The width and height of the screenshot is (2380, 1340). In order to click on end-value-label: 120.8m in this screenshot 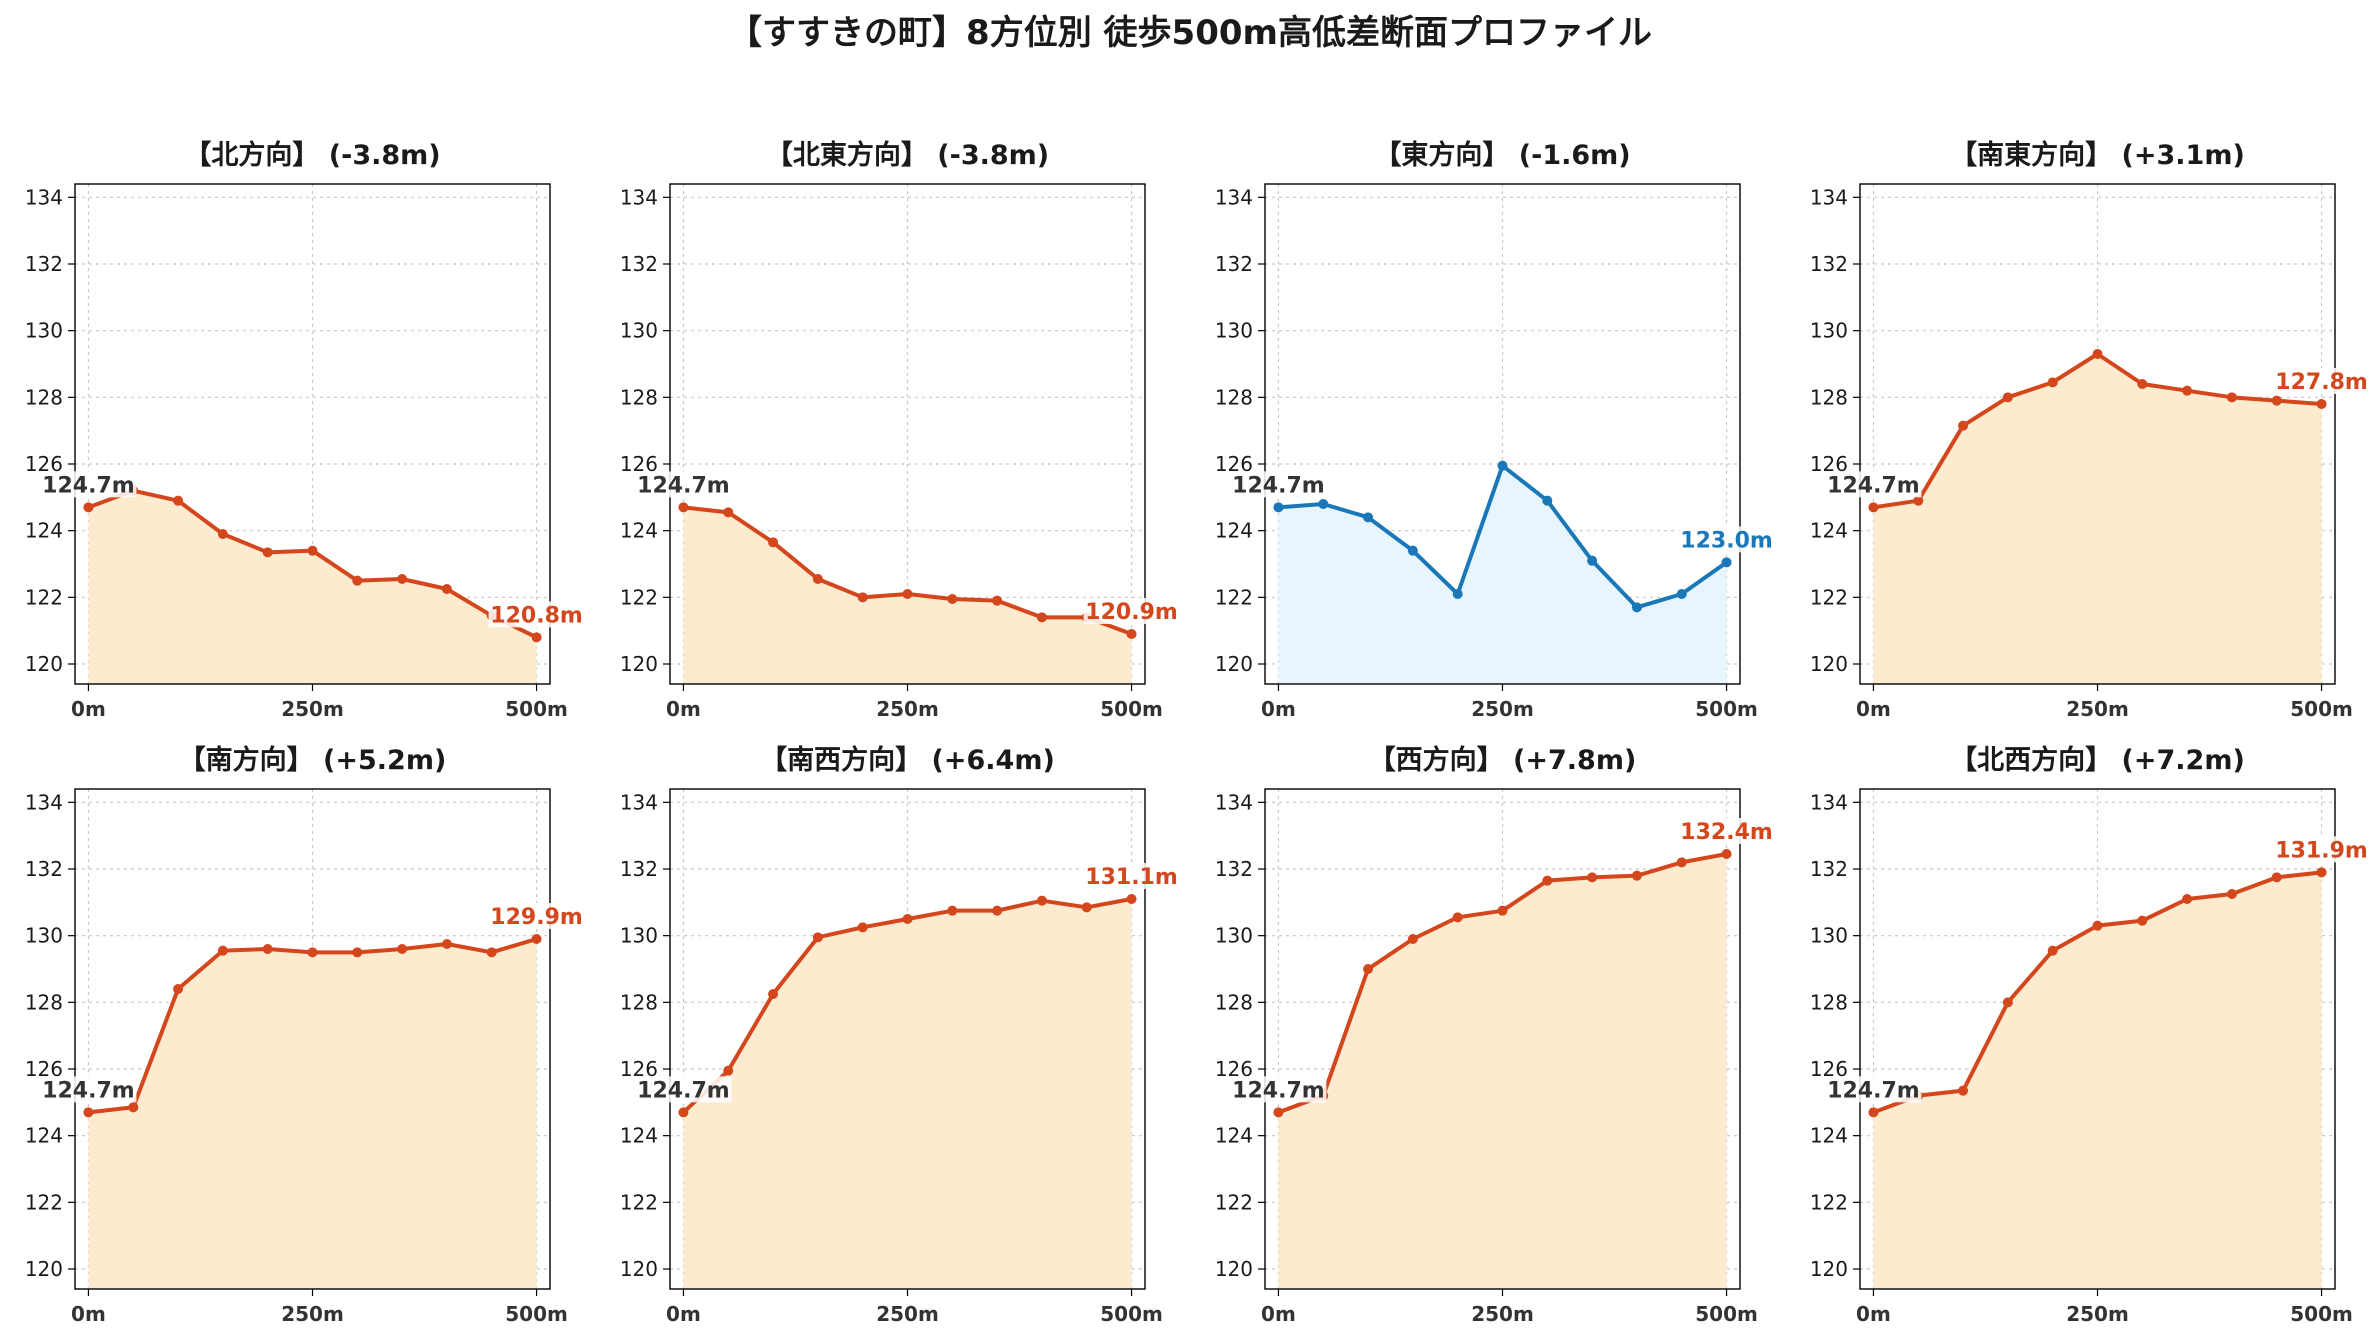, I will do `click(536, 615)`.